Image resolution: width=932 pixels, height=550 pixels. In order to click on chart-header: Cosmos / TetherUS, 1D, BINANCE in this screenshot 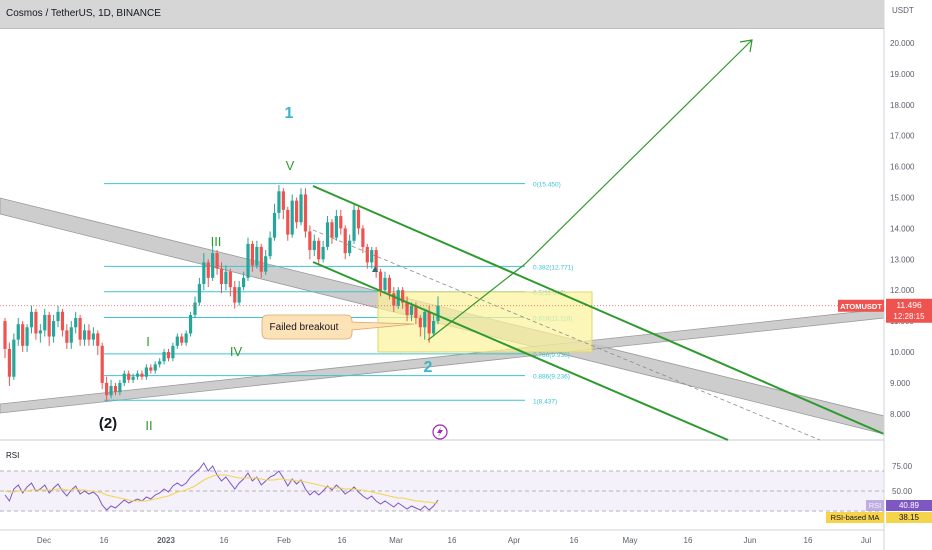, I will do `click(442, 14)`.